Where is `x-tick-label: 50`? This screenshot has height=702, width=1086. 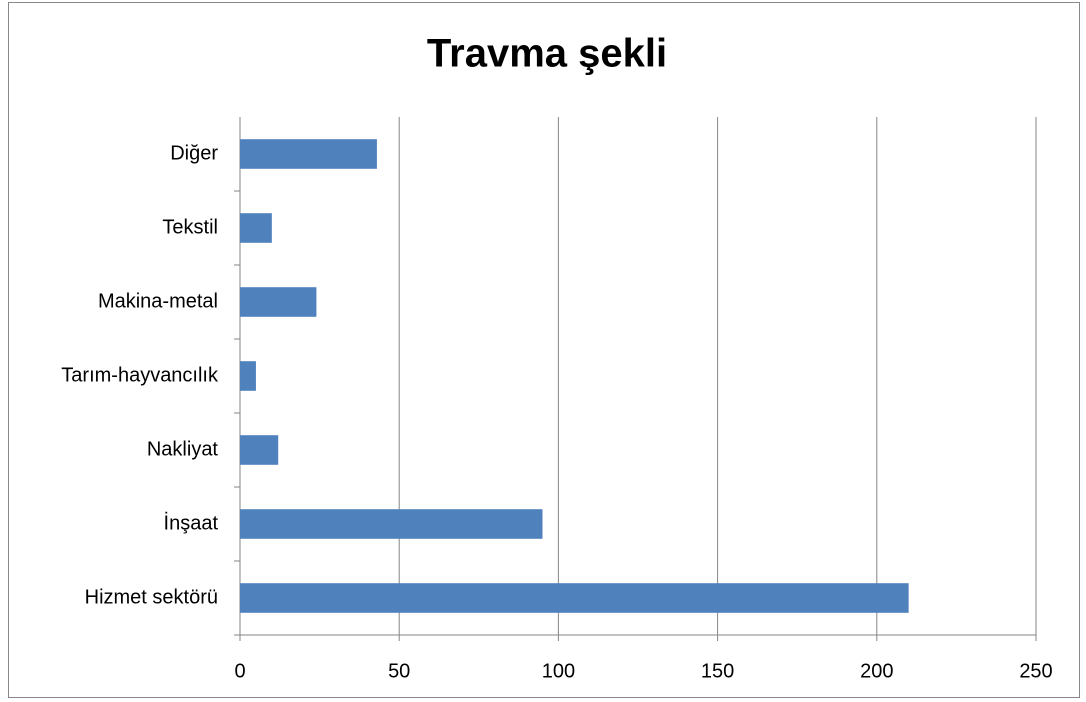 x-tick-label: 50 is located at coordinates (399, 671).